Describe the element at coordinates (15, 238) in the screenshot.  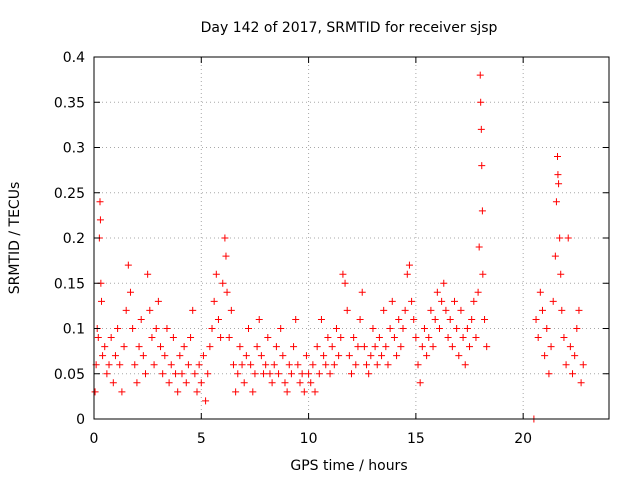
I see `y-axis-label: SRMTID / TECUs` at that location.